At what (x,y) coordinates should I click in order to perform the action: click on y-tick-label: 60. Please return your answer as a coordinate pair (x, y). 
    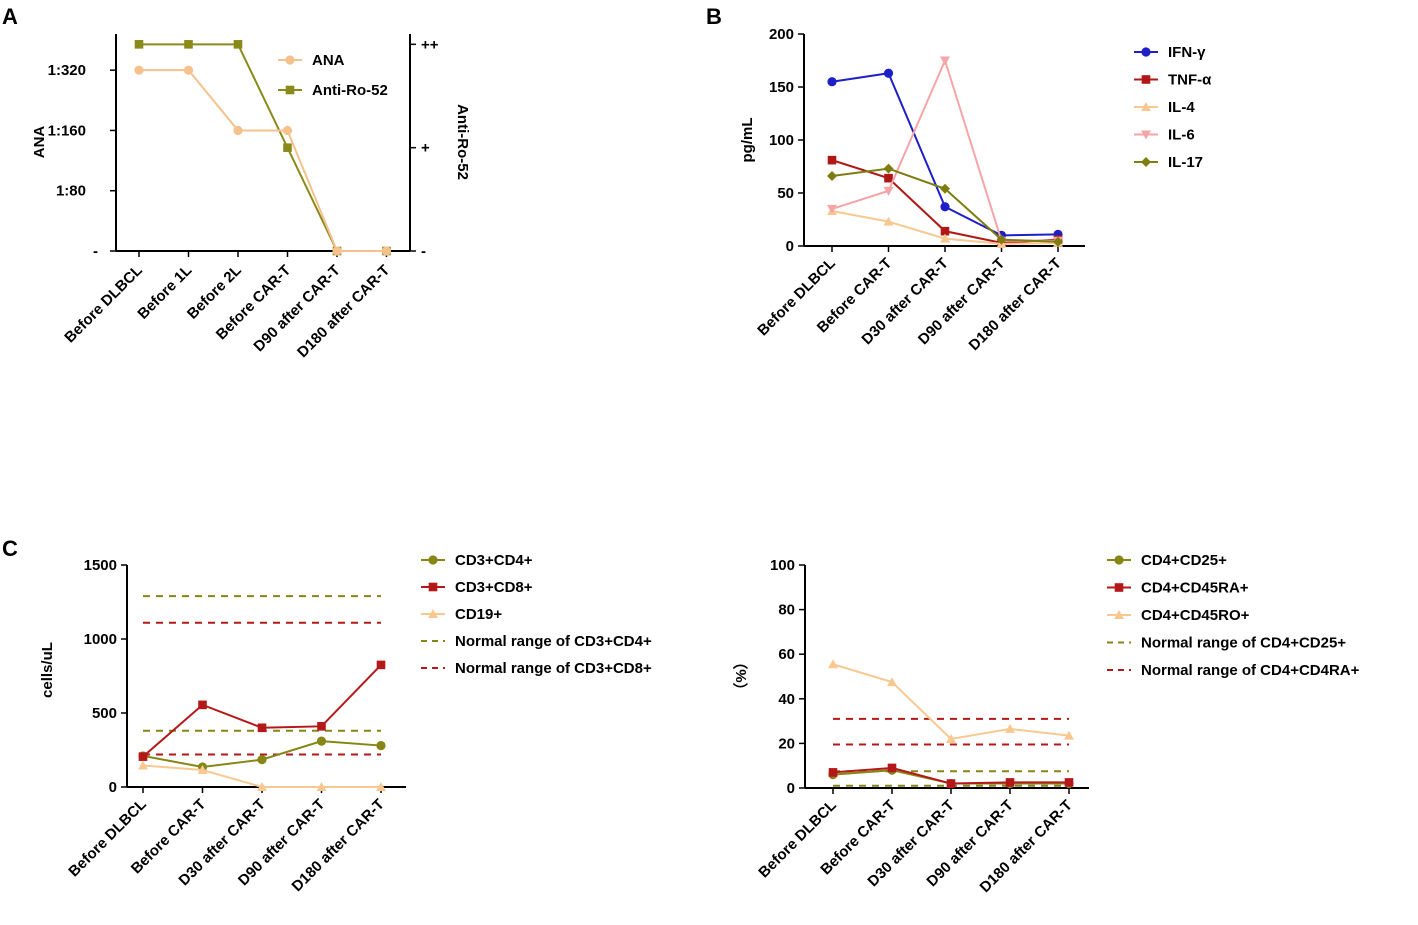
    Looking at the image, I should click on (786, 654).